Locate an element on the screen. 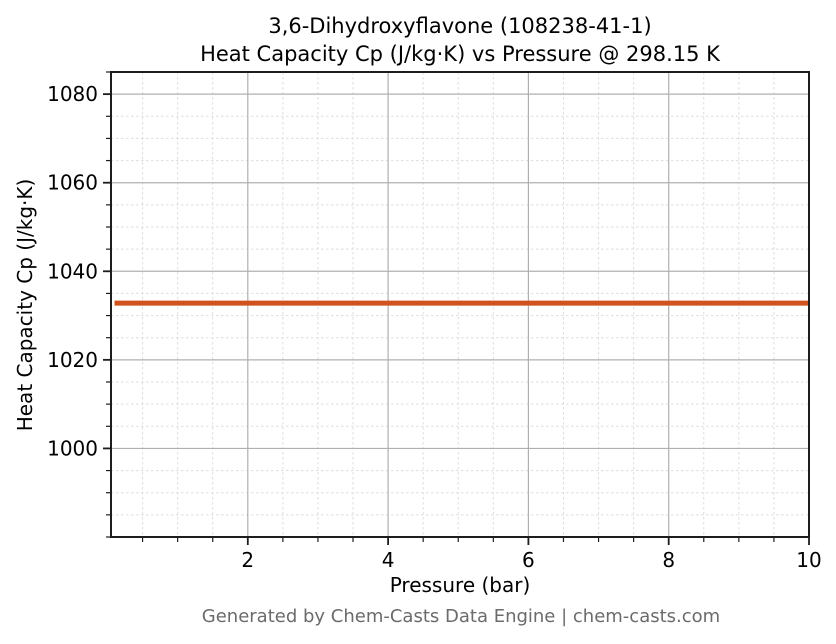 The width and height of the screenshot is (836, 644). x-axis-label: Pressure (bar) is located at coordinates (460, 585).